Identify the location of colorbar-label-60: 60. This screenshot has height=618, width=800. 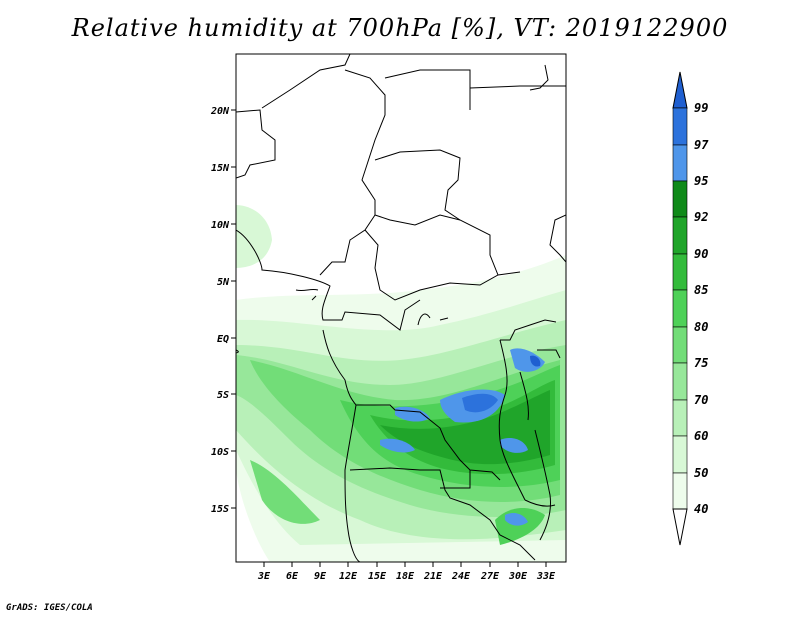
(701, 436).